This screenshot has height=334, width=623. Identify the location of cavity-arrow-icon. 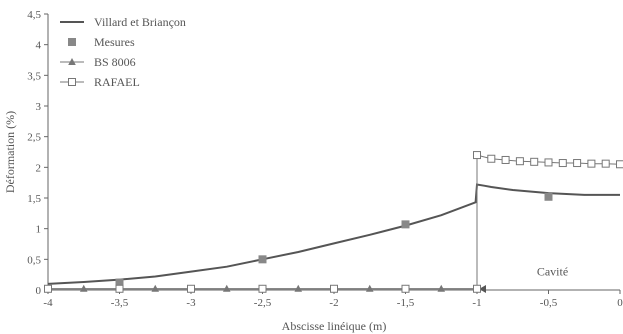
(482, 289).